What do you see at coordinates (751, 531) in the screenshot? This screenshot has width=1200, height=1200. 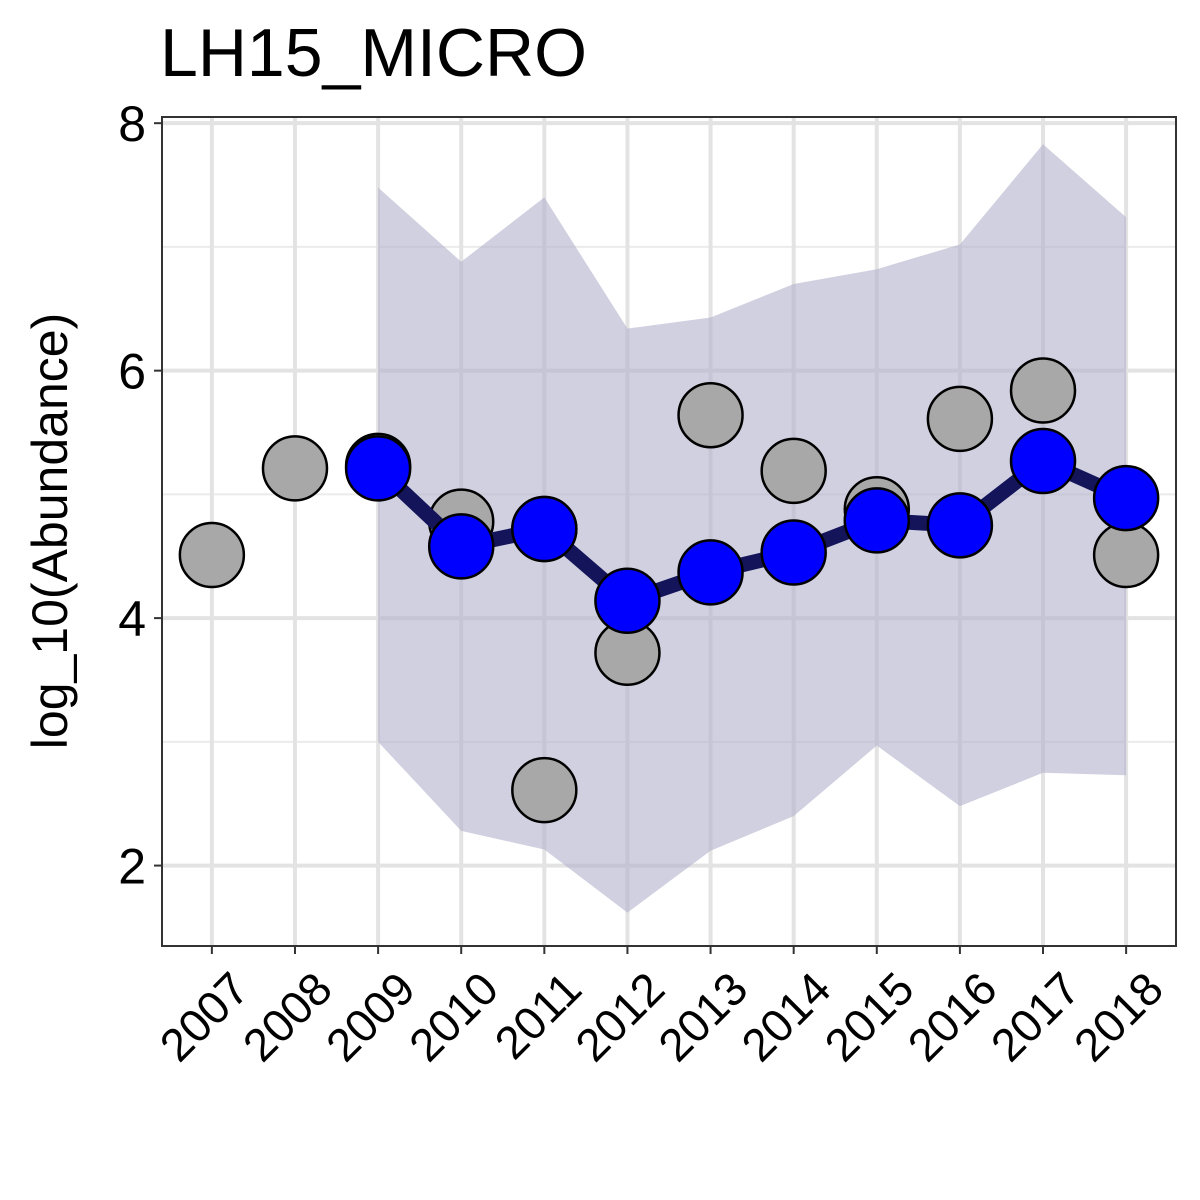 I see `estimate-line` at bounding box center [751, 531].